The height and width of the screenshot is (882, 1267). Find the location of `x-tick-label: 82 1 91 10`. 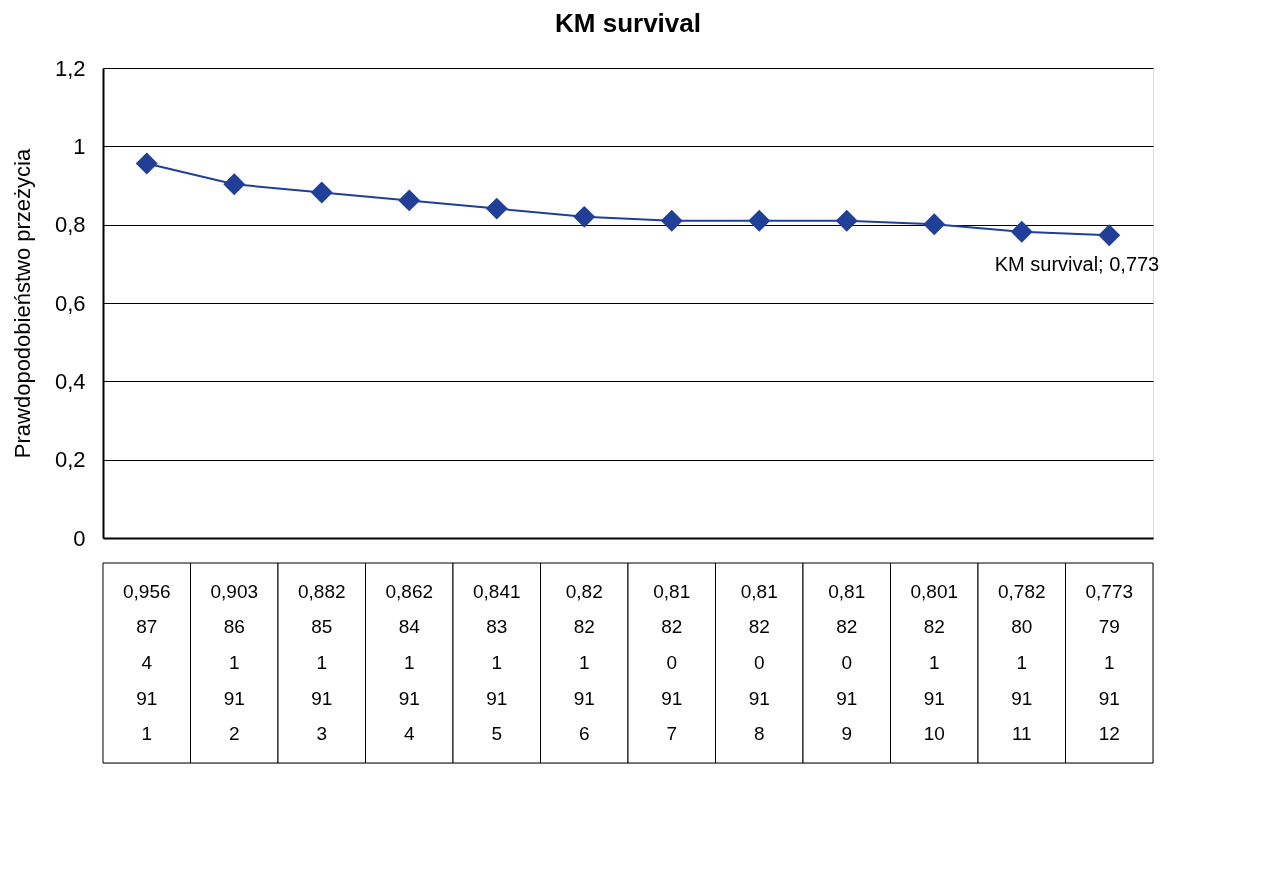

x-tick-label: 82 1 91 10 is located at coordinates (934, 680).